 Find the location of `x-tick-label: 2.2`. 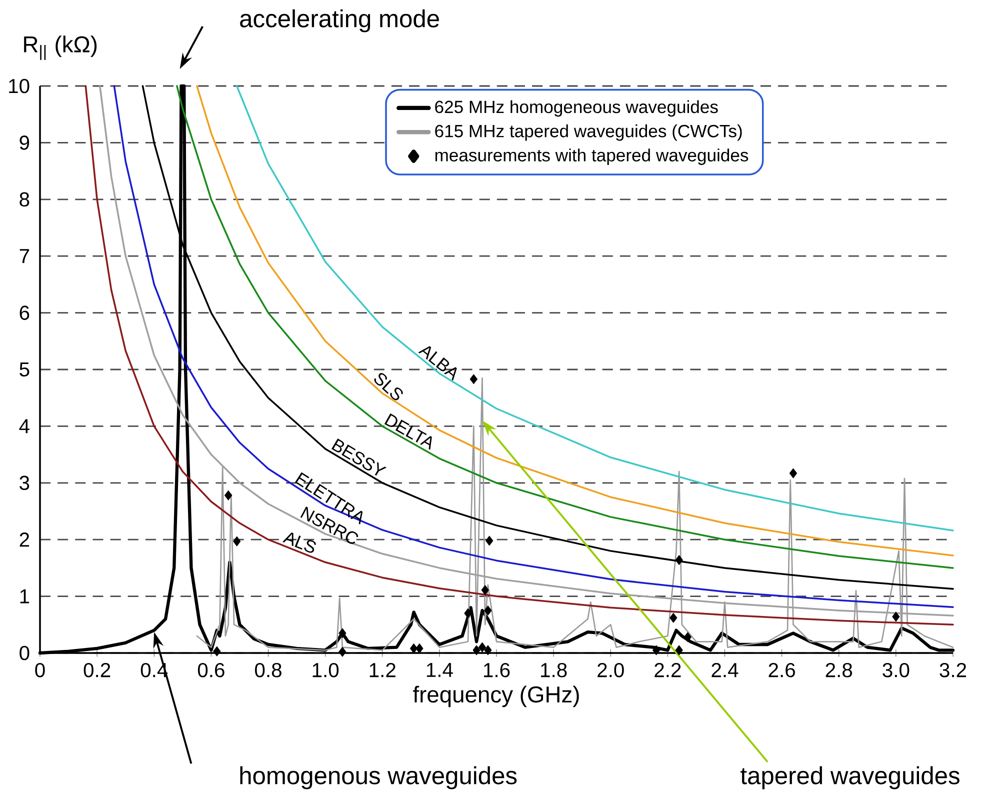

x-tick-label: 2.2 is located at coordinates (667, 670).